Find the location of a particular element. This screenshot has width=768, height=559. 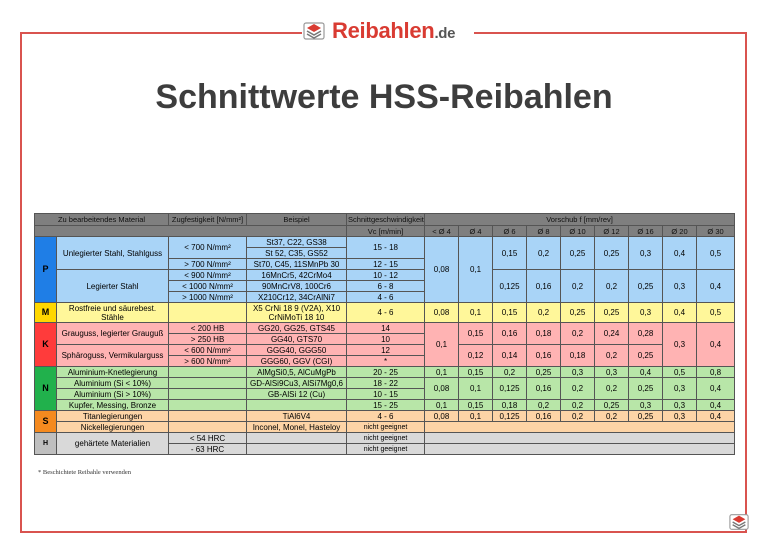

material-s1: Titanlegierungen is located at coordinates (112, 416).